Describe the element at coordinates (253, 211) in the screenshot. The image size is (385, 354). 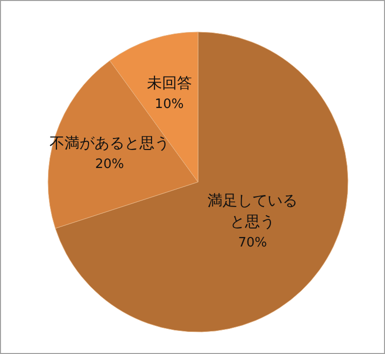
I see `slice-label: 満足していると思う` at that location.